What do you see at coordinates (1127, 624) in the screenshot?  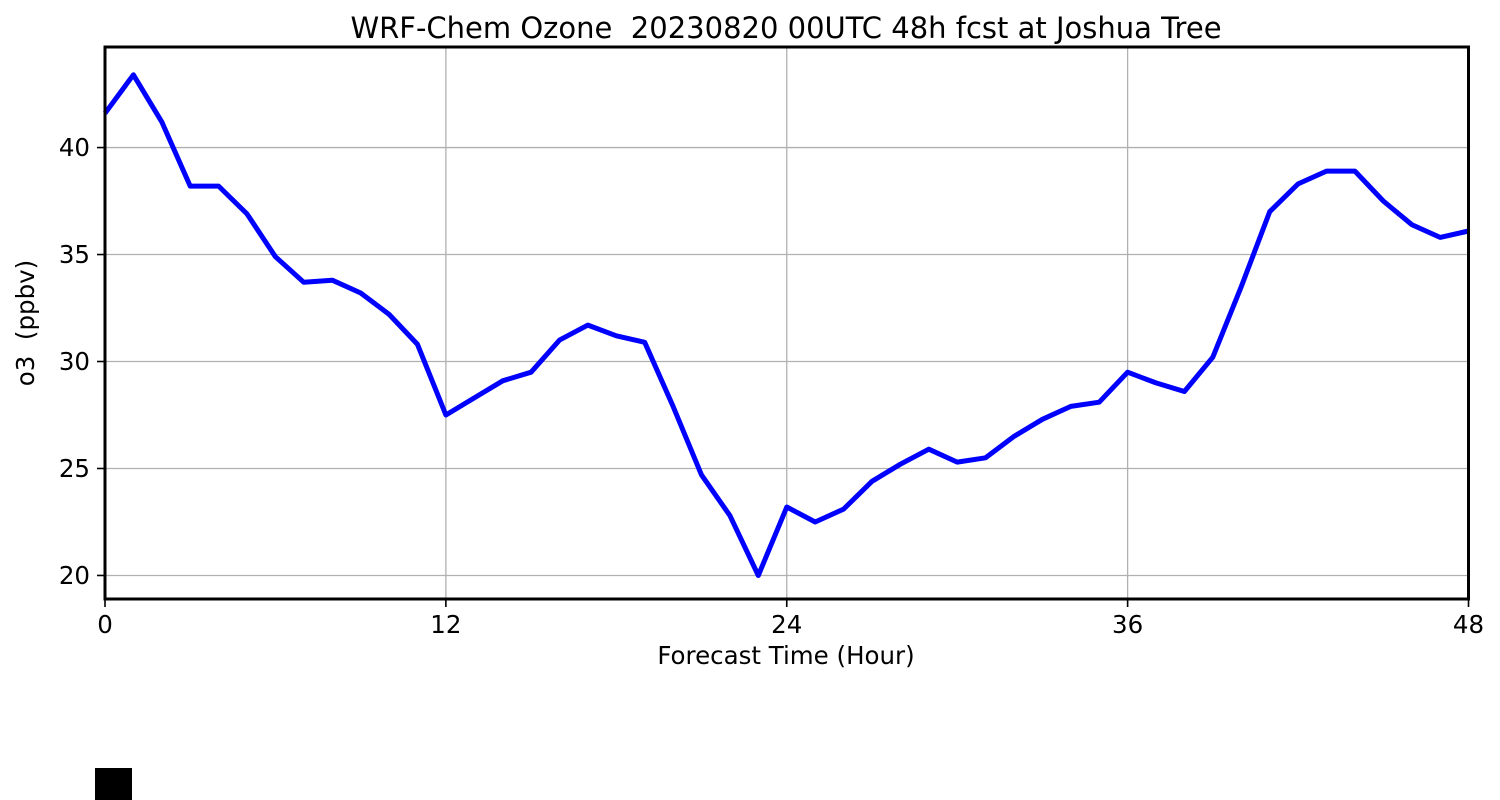 I see `x-tick-label: 36` at bounding box center [1127, 624].